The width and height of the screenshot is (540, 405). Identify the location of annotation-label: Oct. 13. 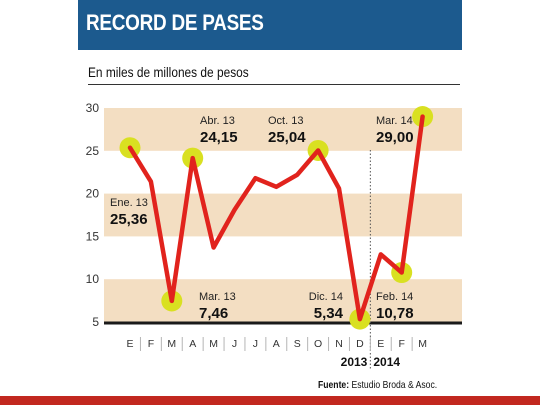
(285, 121).